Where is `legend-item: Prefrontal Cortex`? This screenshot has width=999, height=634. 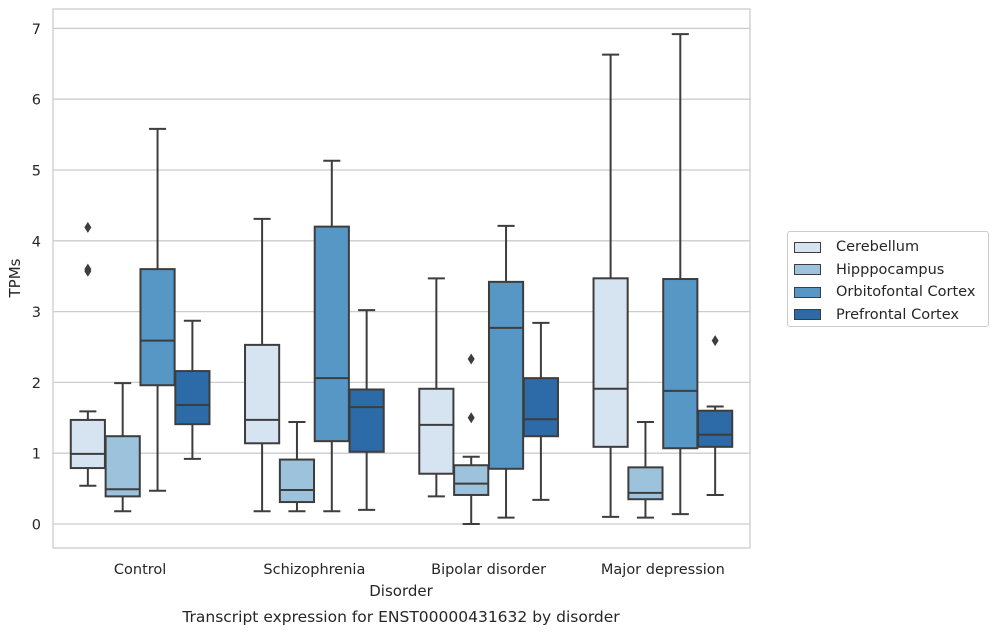 legend-item: Prefrontal Cortex is located at coordinates (891, 315).